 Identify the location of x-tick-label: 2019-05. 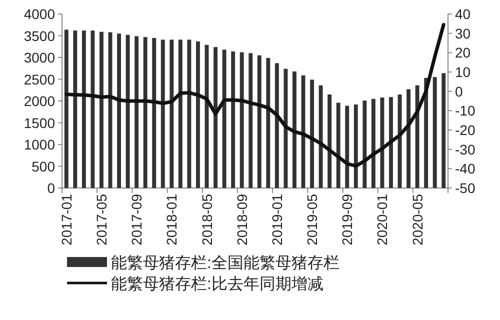
(312, 220).